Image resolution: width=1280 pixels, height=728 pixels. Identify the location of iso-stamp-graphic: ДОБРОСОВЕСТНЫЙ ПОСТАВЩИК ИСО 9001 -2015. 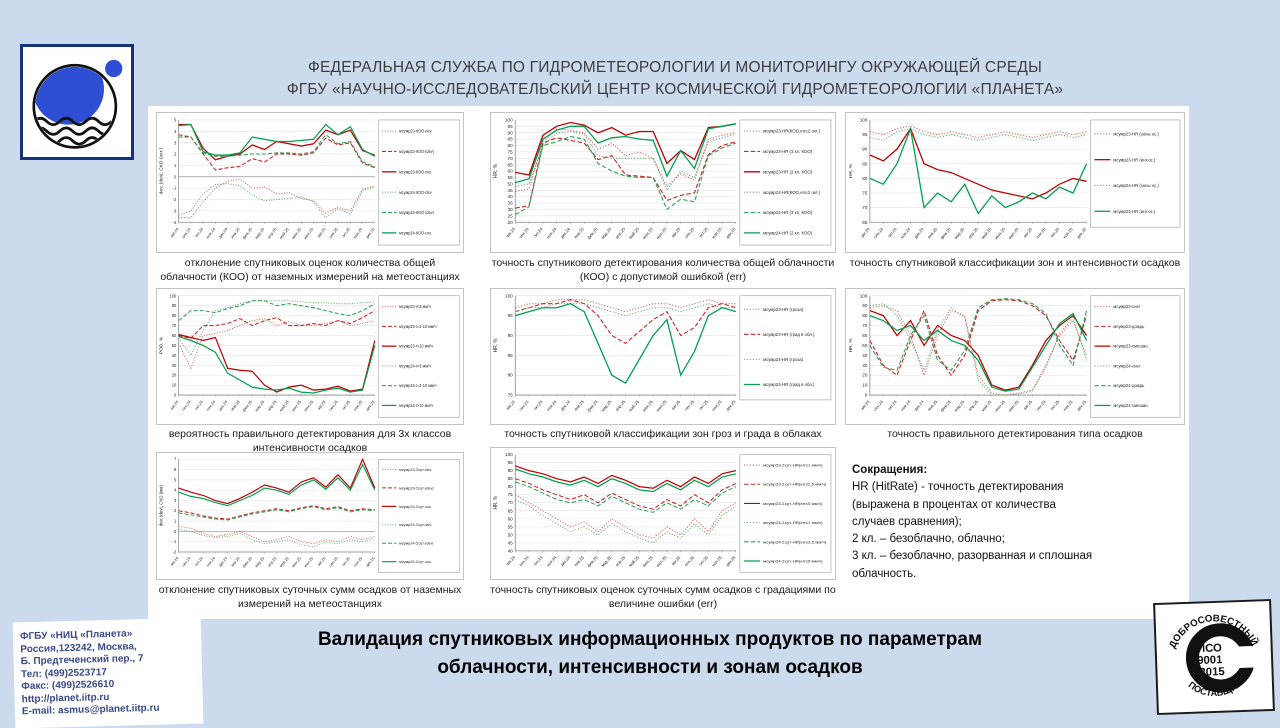
(1216, 655).